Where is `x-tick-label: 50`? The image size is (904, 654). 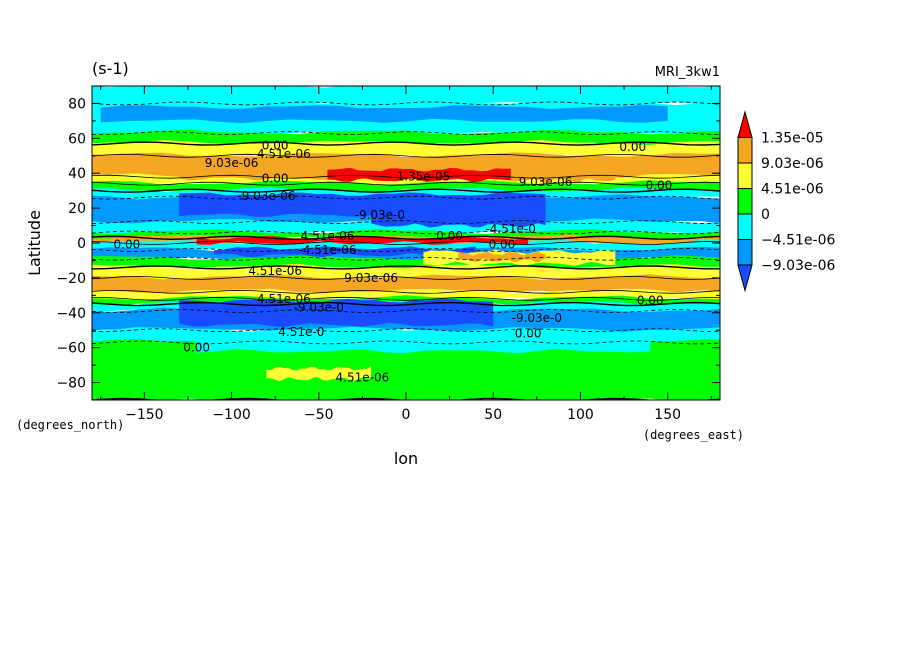 x-tick-label: 50 is located at coordinates (493, 415).